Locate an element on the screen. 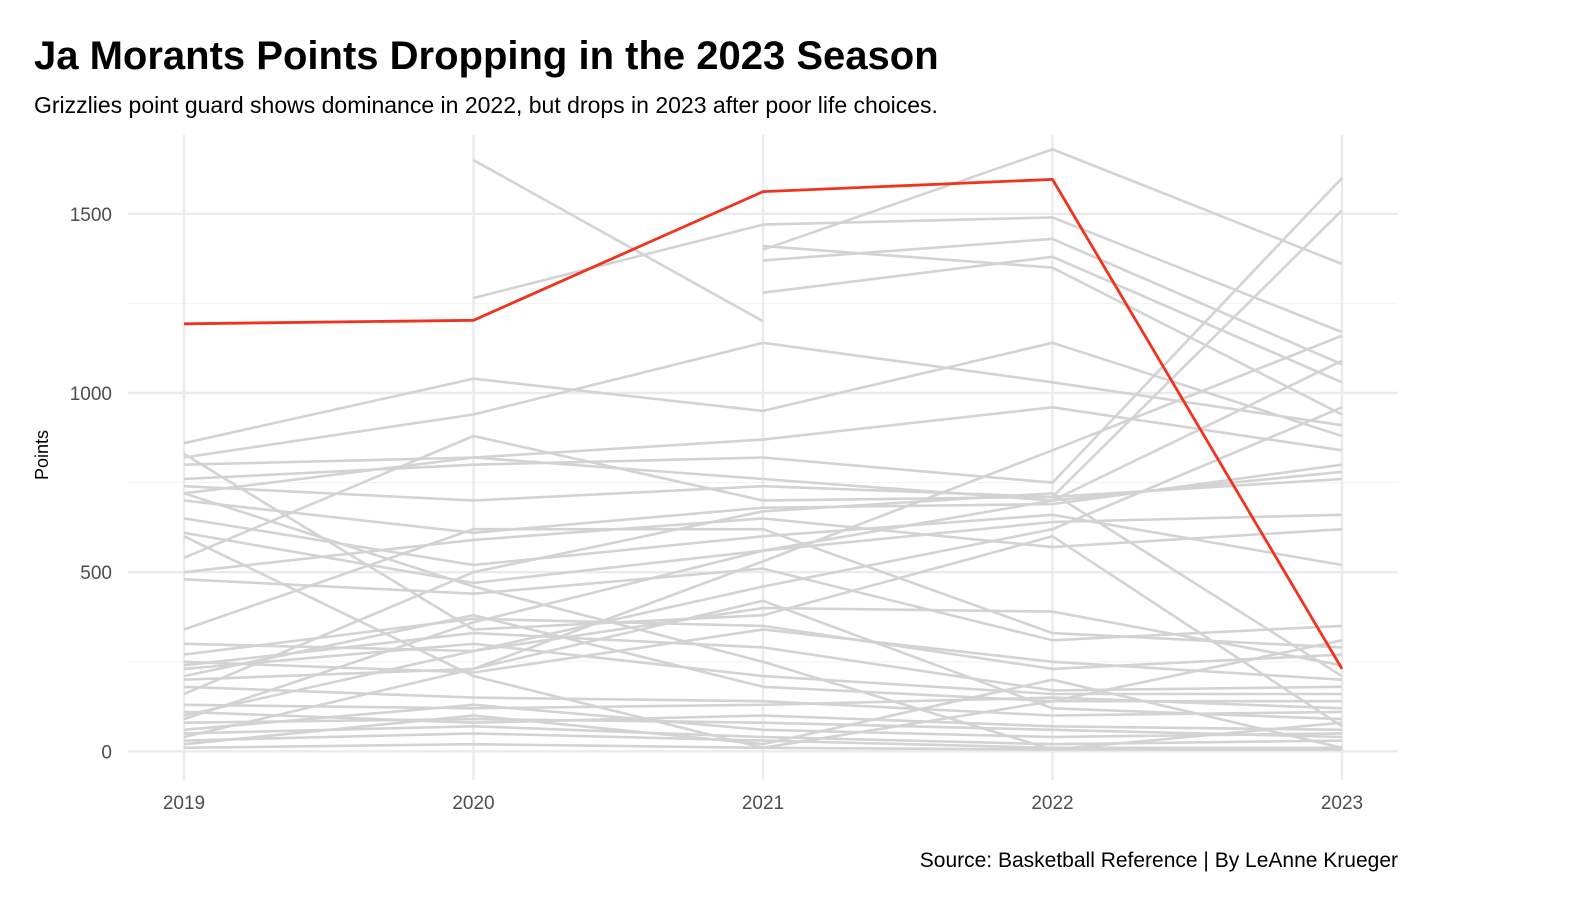 This screenshot has width=1575, height=905. y-tick-label: 0 is located at coordinates (106, 752).